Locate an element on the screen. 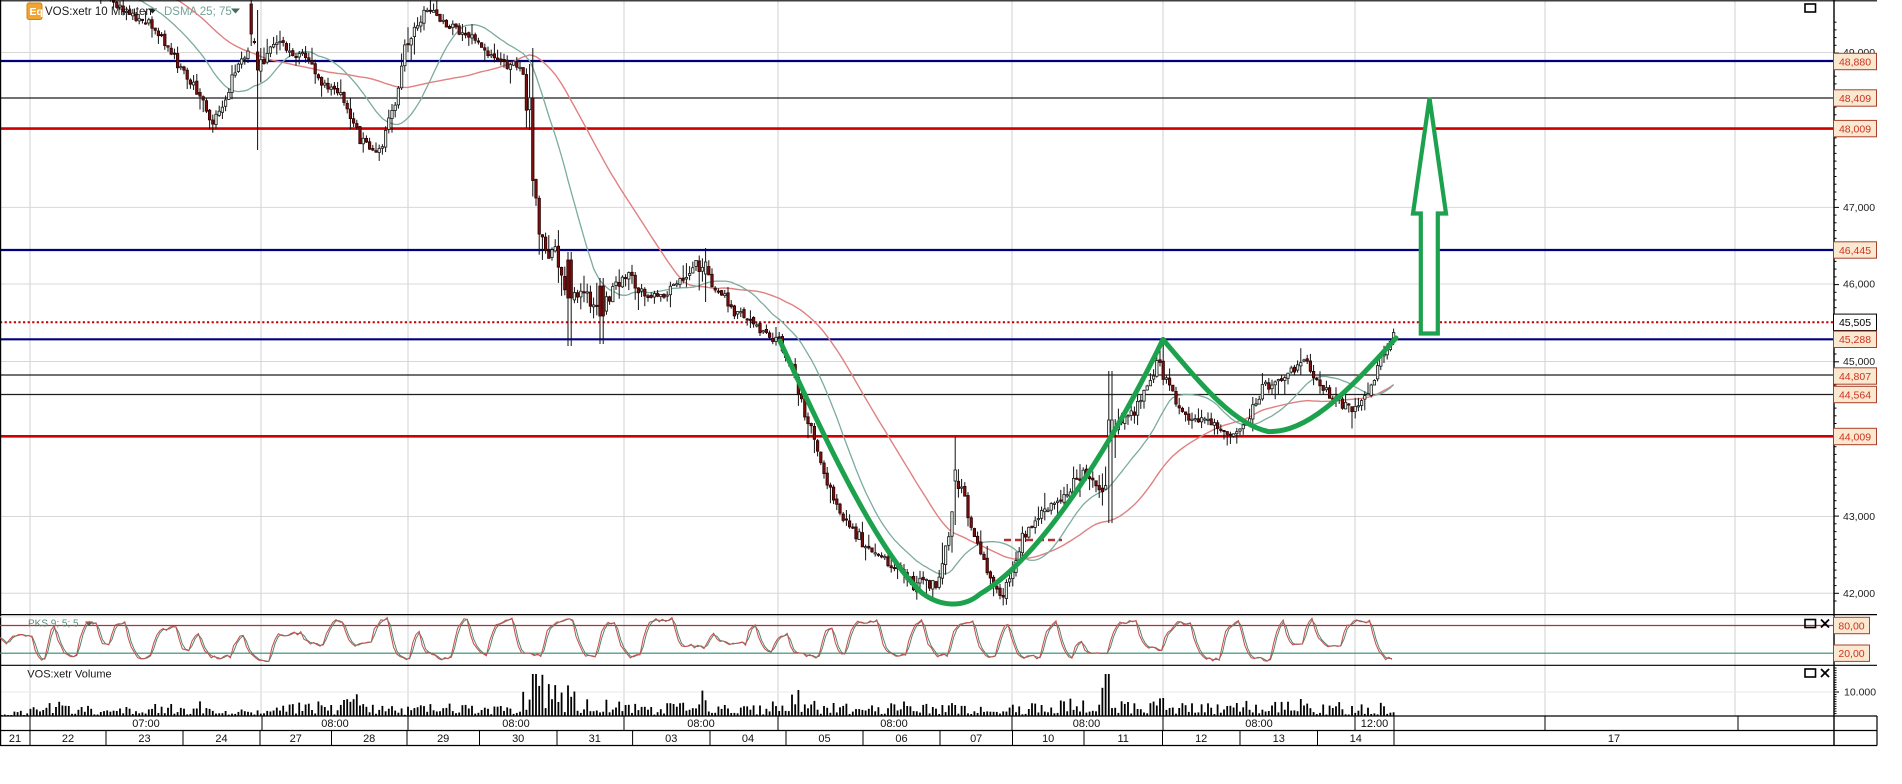  svg-text: 45,505 is located at coordinates (1855, 323).